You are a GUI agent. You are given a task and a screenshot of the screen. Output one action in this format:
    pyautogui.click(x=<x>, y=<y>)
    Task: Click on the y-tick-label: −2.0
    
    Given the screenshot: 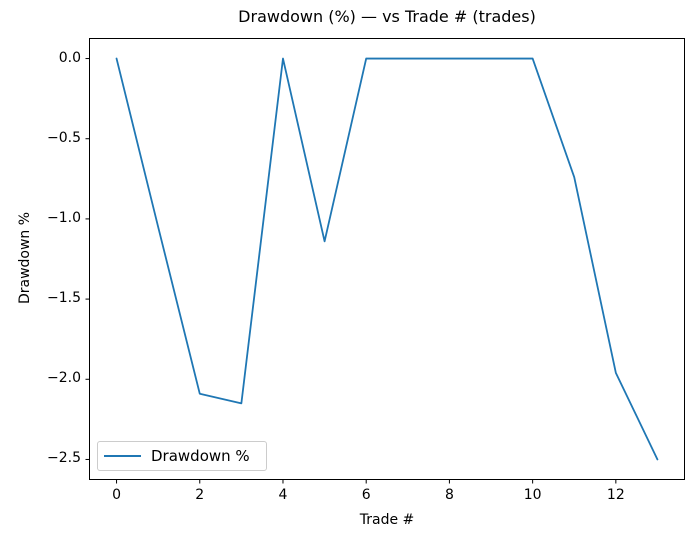 What is the action you would take?
    pyautogui.click(x=64, y=378)
    